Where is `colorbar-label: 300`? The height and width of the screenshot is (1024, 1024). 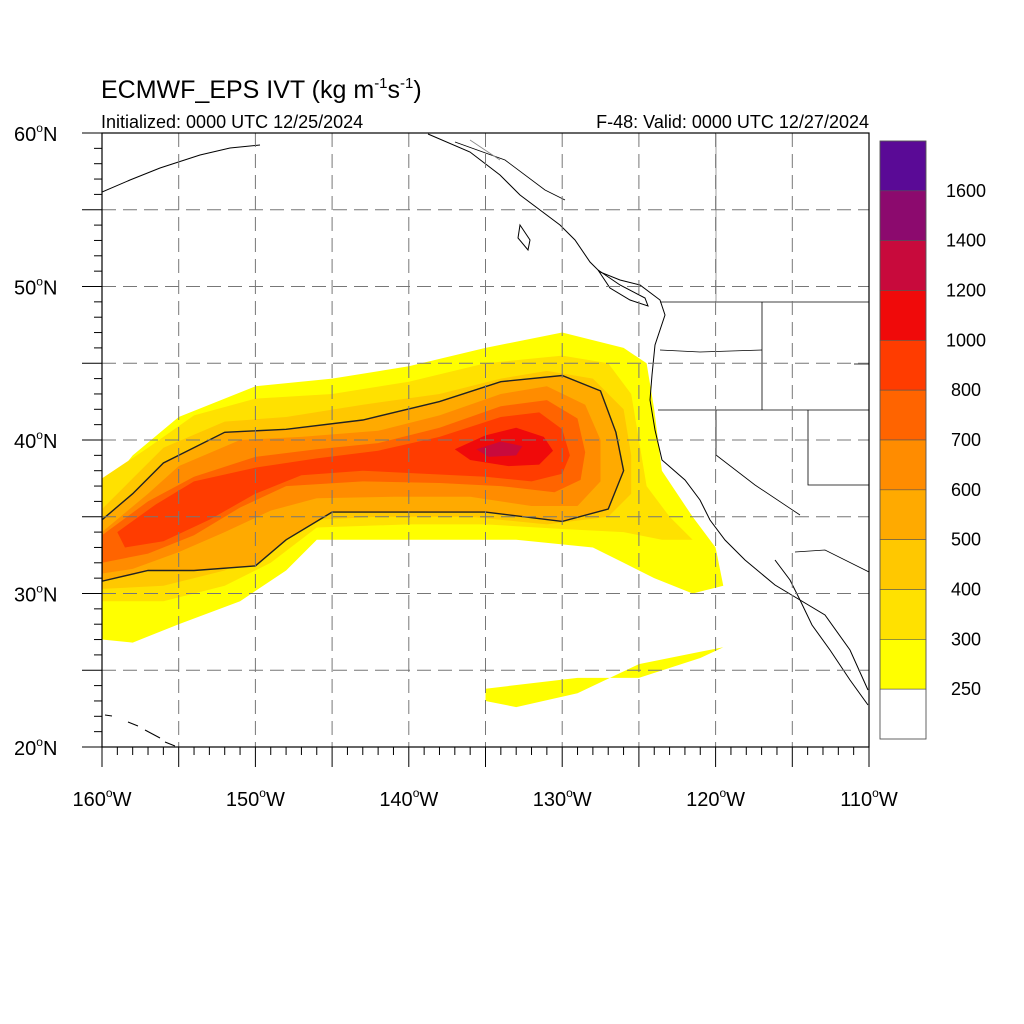
colorbar-label: 300 is located at coordinates (966, 639).